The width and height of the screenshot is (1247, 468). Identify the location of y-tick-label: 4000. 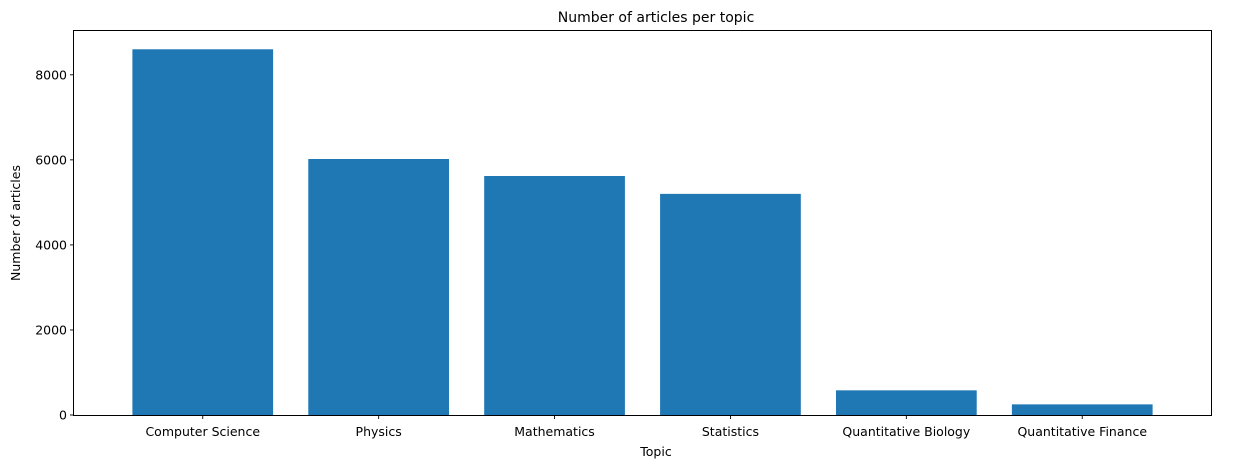
(51, 244).